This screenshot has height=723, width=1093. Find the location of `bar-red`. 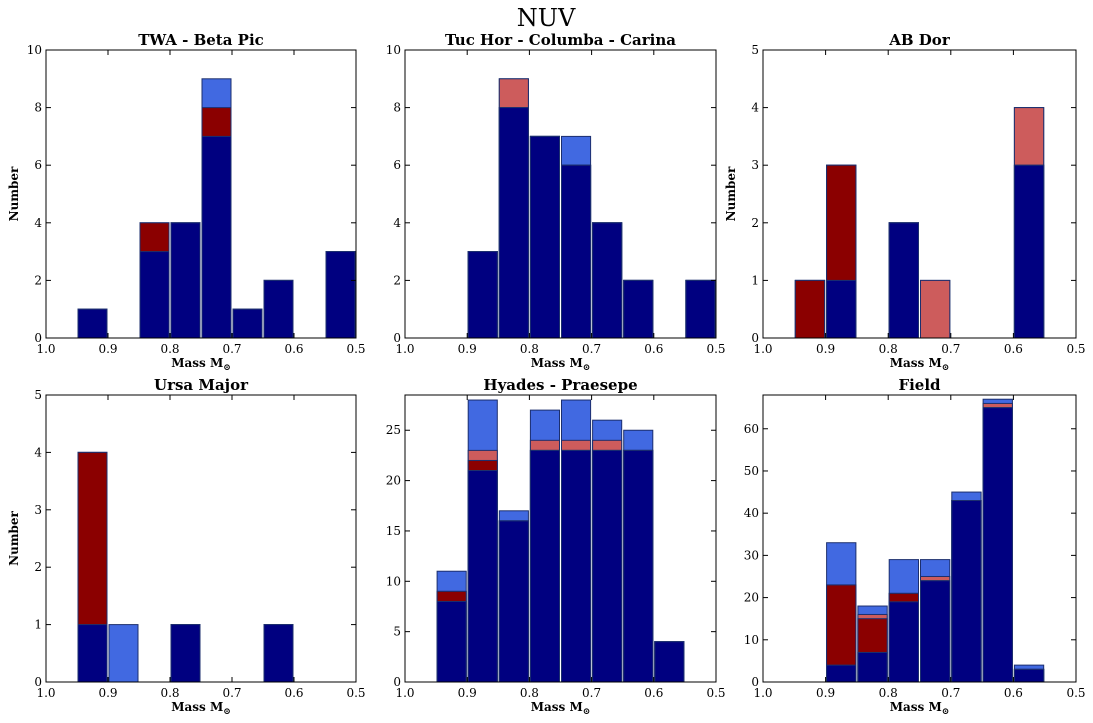

bar-red is located at coordinates (810, 309).